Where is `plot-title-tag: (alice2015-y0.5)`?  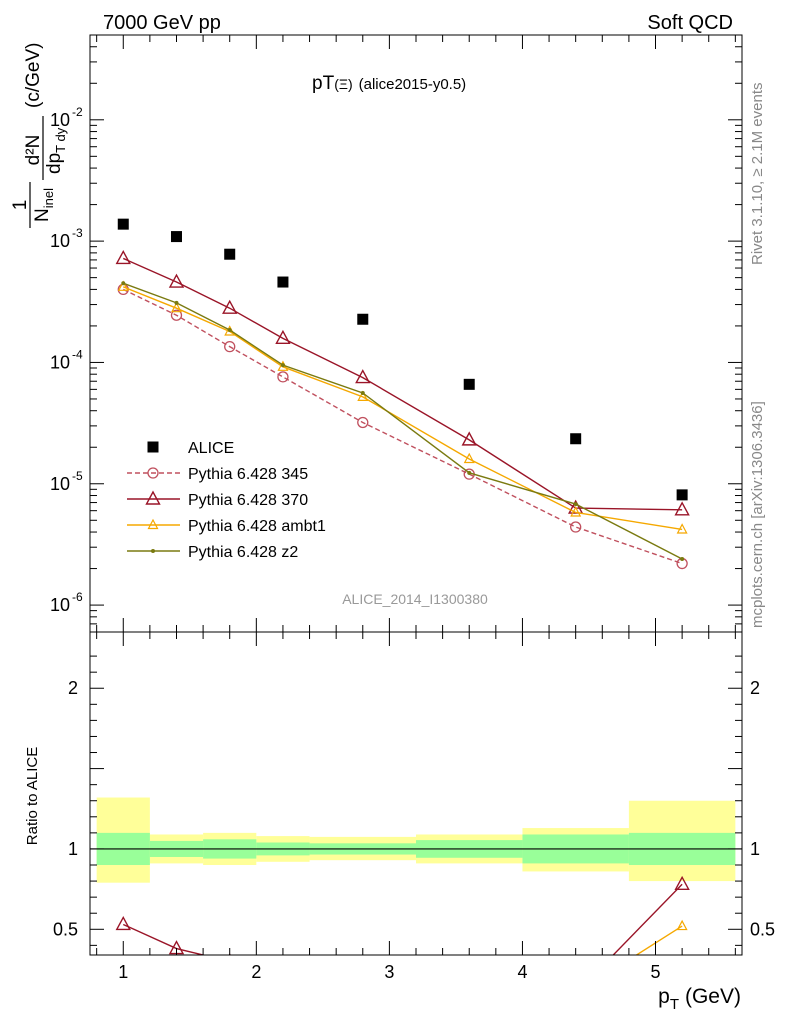 plot-title-tag: (alice2015-y0.5) is located at coordinates (413, 84).